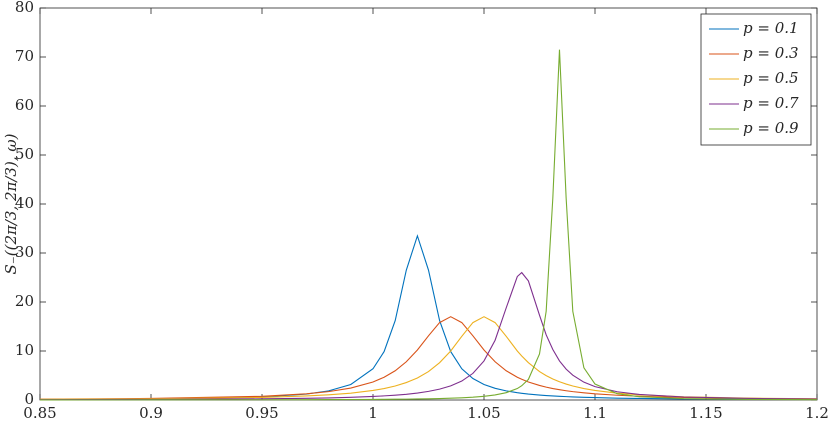  Describe the element at coordinates (24, 203) in the screenshot. I see `y-tick-label: 40` at that location.